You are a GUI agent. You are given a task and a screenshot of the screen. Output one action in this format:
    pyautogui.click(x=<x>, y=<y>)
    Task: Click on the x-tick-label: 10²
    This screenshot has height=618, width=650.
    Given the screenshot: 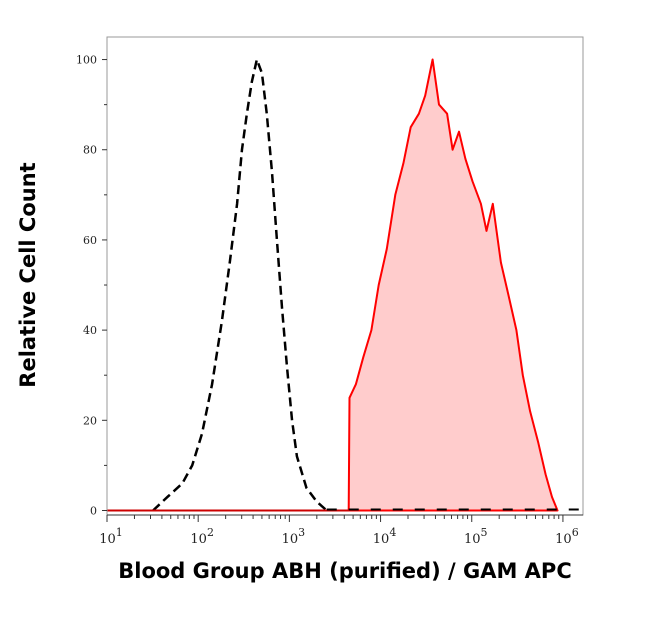 What is the action you would take?
    pyautogui.click(x=202, y=536)
    